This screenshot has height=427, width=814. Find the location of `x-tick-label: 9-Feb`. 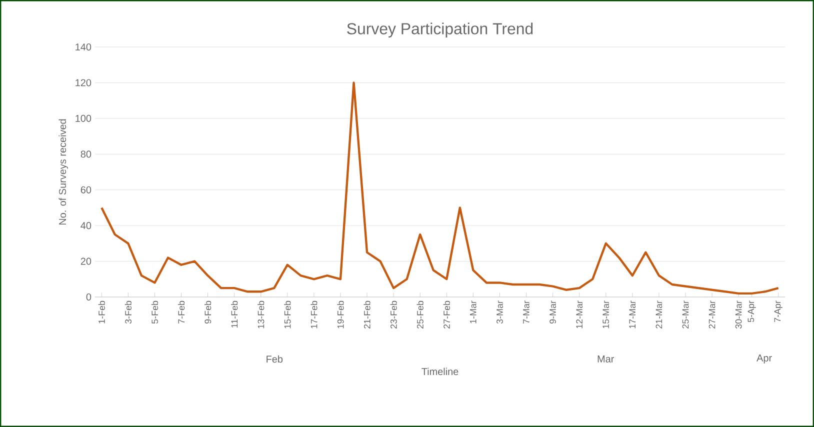

x-tick-label: 9-Feb is located at coordinates (208, 312).